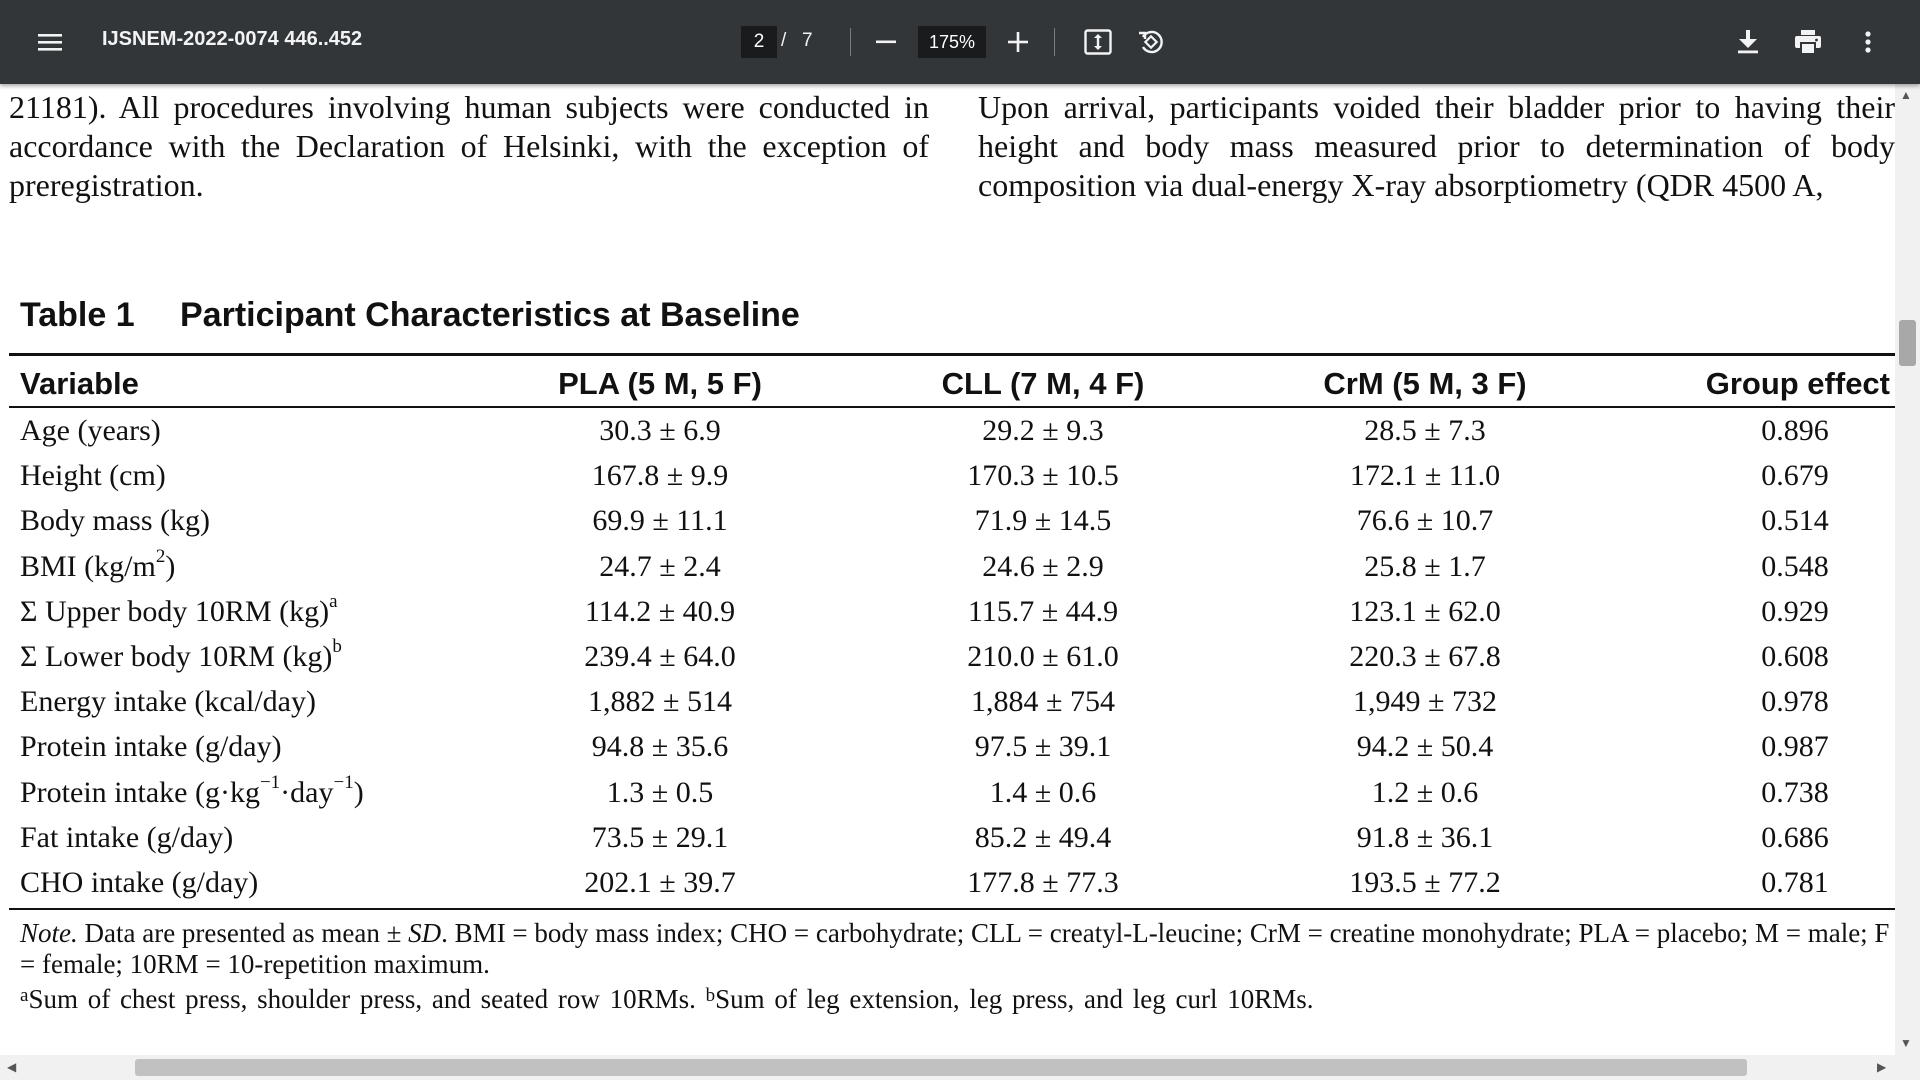 The width and height of the screenshot is (1920, 1080). I want to click on variable-label: Protein intake (g·kg, so click(140, 792).